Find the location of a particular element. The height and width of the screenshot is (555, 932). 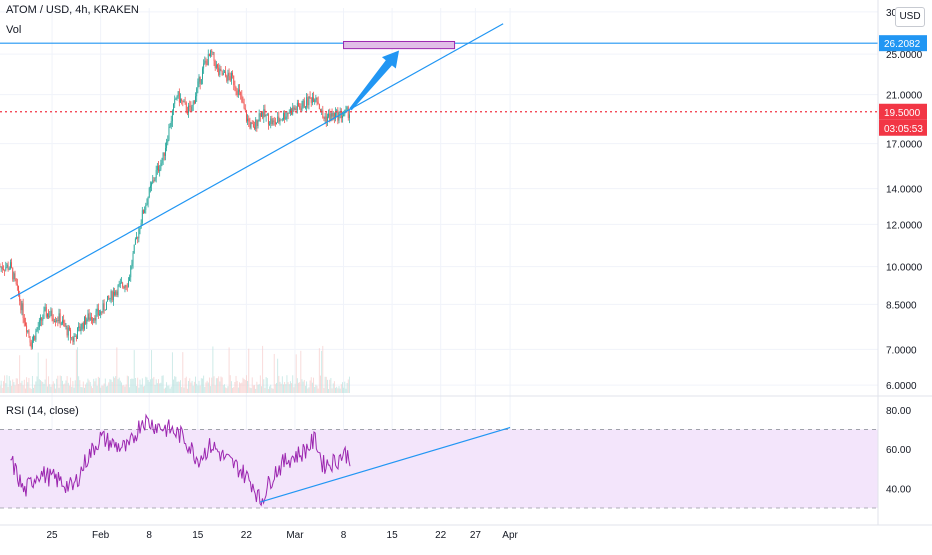

volume-label: Vol is located at coordinates (13, 30).